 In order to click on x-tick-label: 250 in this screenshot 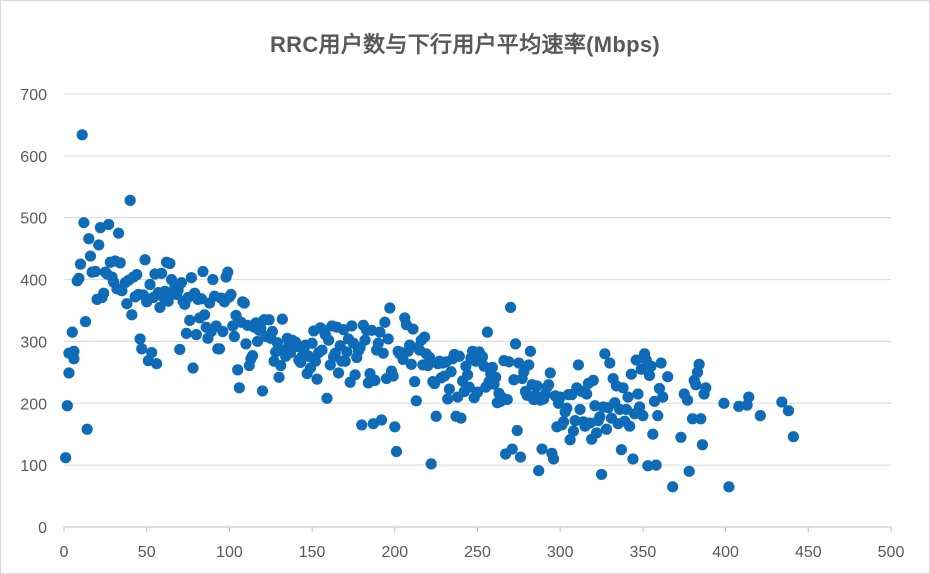, I will do `click(477, 552)`.